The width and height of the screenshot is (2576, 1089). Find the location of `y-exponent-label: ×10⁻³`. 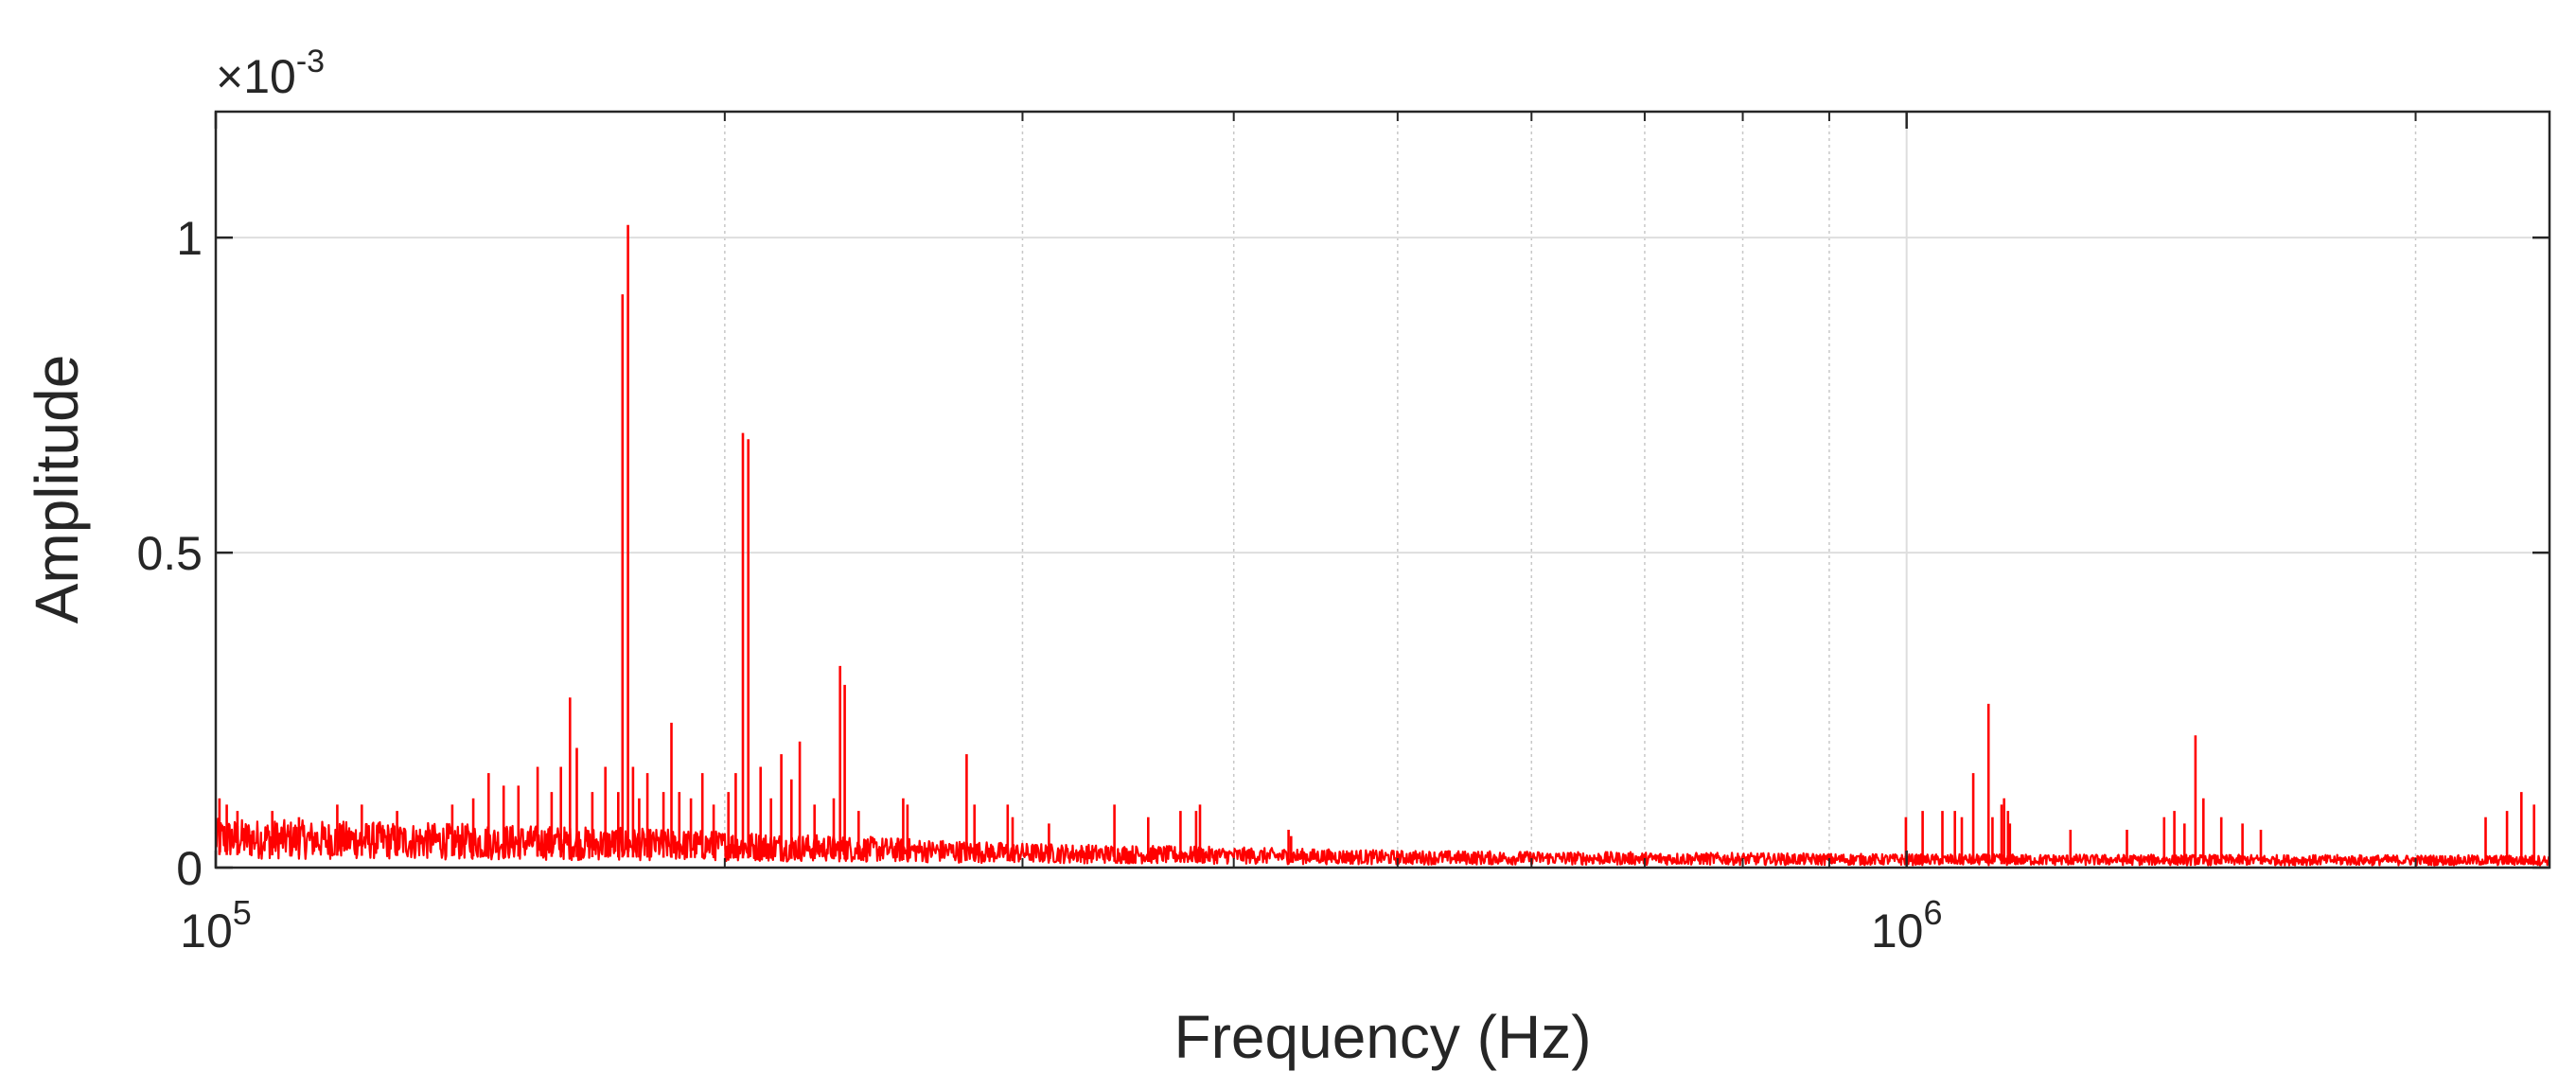

y-exponent-label: ×10⁻³ is located at coordinates (270, 73).